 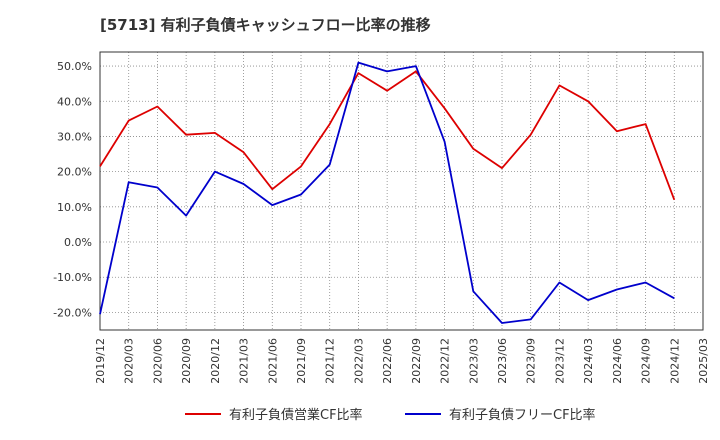 I want to click on x-tick-label: 2022/06, so click(x=387, y=361).